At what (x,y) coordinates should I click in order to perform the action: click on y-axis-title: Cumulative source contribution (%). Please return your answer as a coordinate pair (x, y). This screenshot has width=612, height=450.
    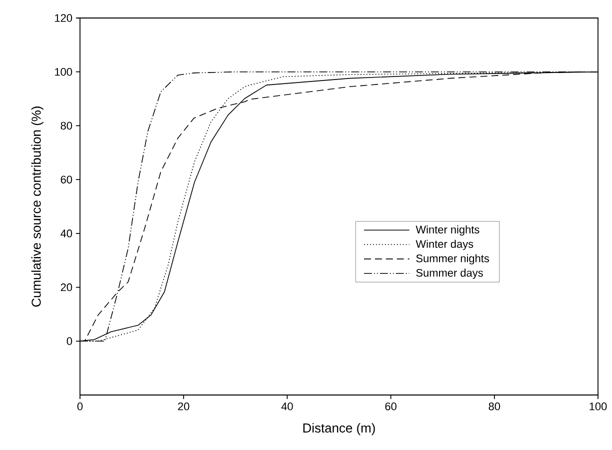
    Looking at the image, I should click on (37, 206).